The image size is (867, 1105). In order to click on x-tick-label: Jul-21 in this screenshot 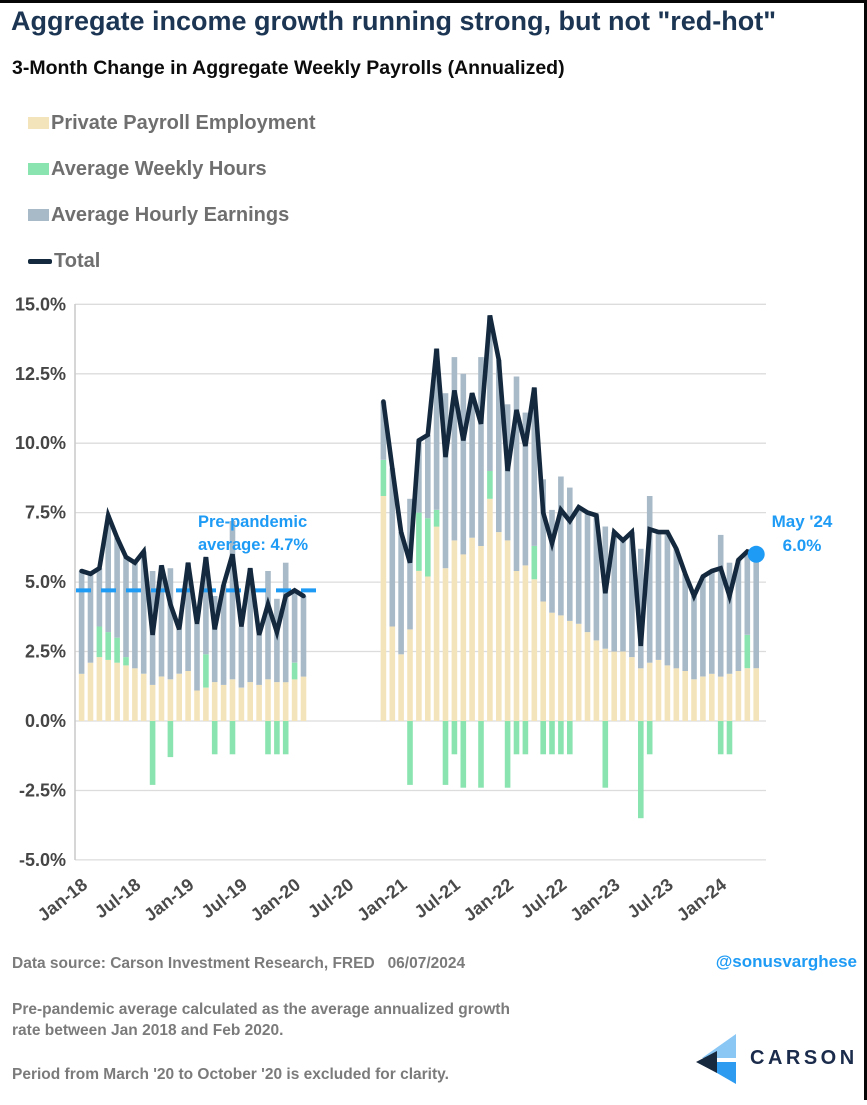, I will do `click(437, 898)`.